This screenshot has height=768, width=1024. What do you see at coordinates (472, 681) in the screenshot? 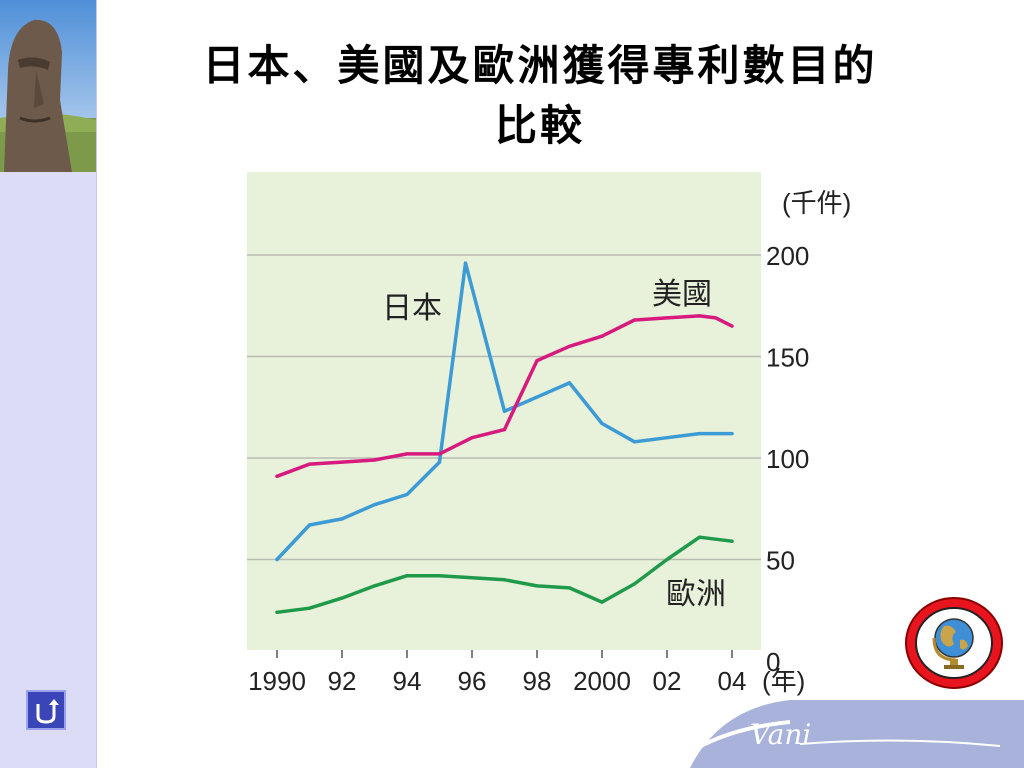
I see `x-tick-label-1996: 96` at bounding box center [472, 681].